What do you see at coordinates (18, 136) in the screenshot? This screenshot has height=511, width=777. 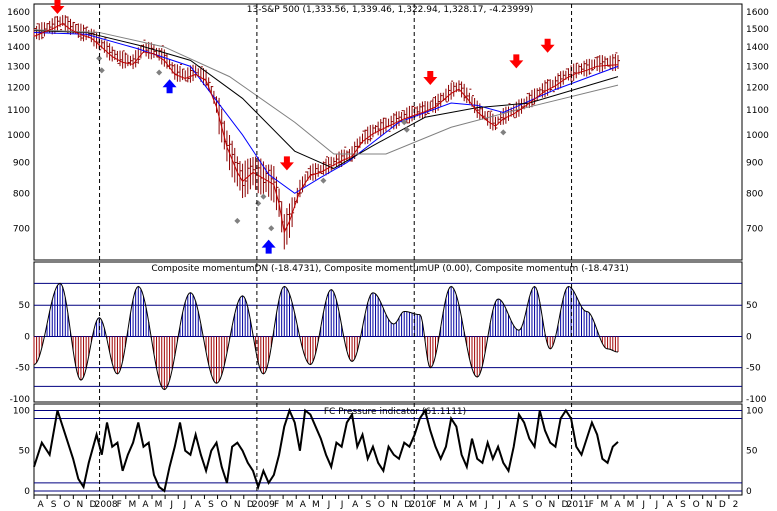 I see `price-tick-left: 1000` at bounding box center [18, 136].